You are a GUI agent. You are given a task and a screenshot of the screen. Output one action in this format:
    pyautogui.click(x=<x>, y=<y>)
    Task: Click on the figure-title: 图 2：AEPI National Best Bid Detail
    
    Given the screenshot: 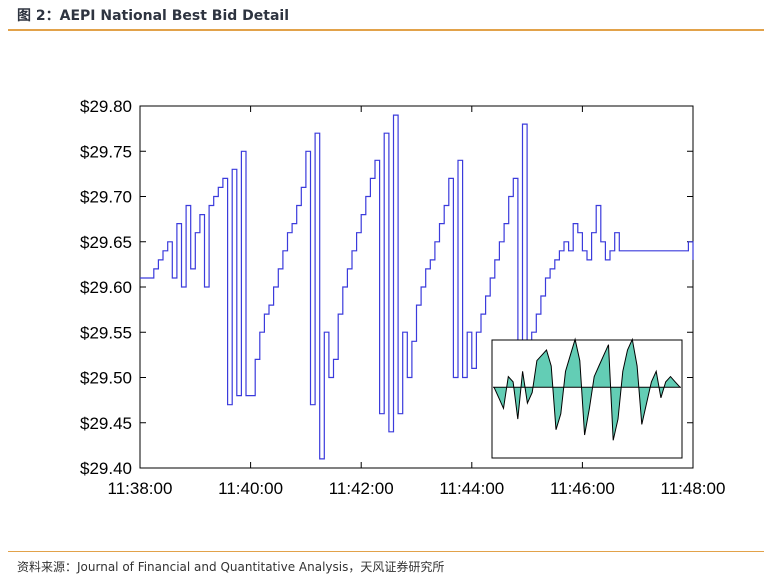 What is the action you would take?
    pyautogui.click(x=153, y=16)
    